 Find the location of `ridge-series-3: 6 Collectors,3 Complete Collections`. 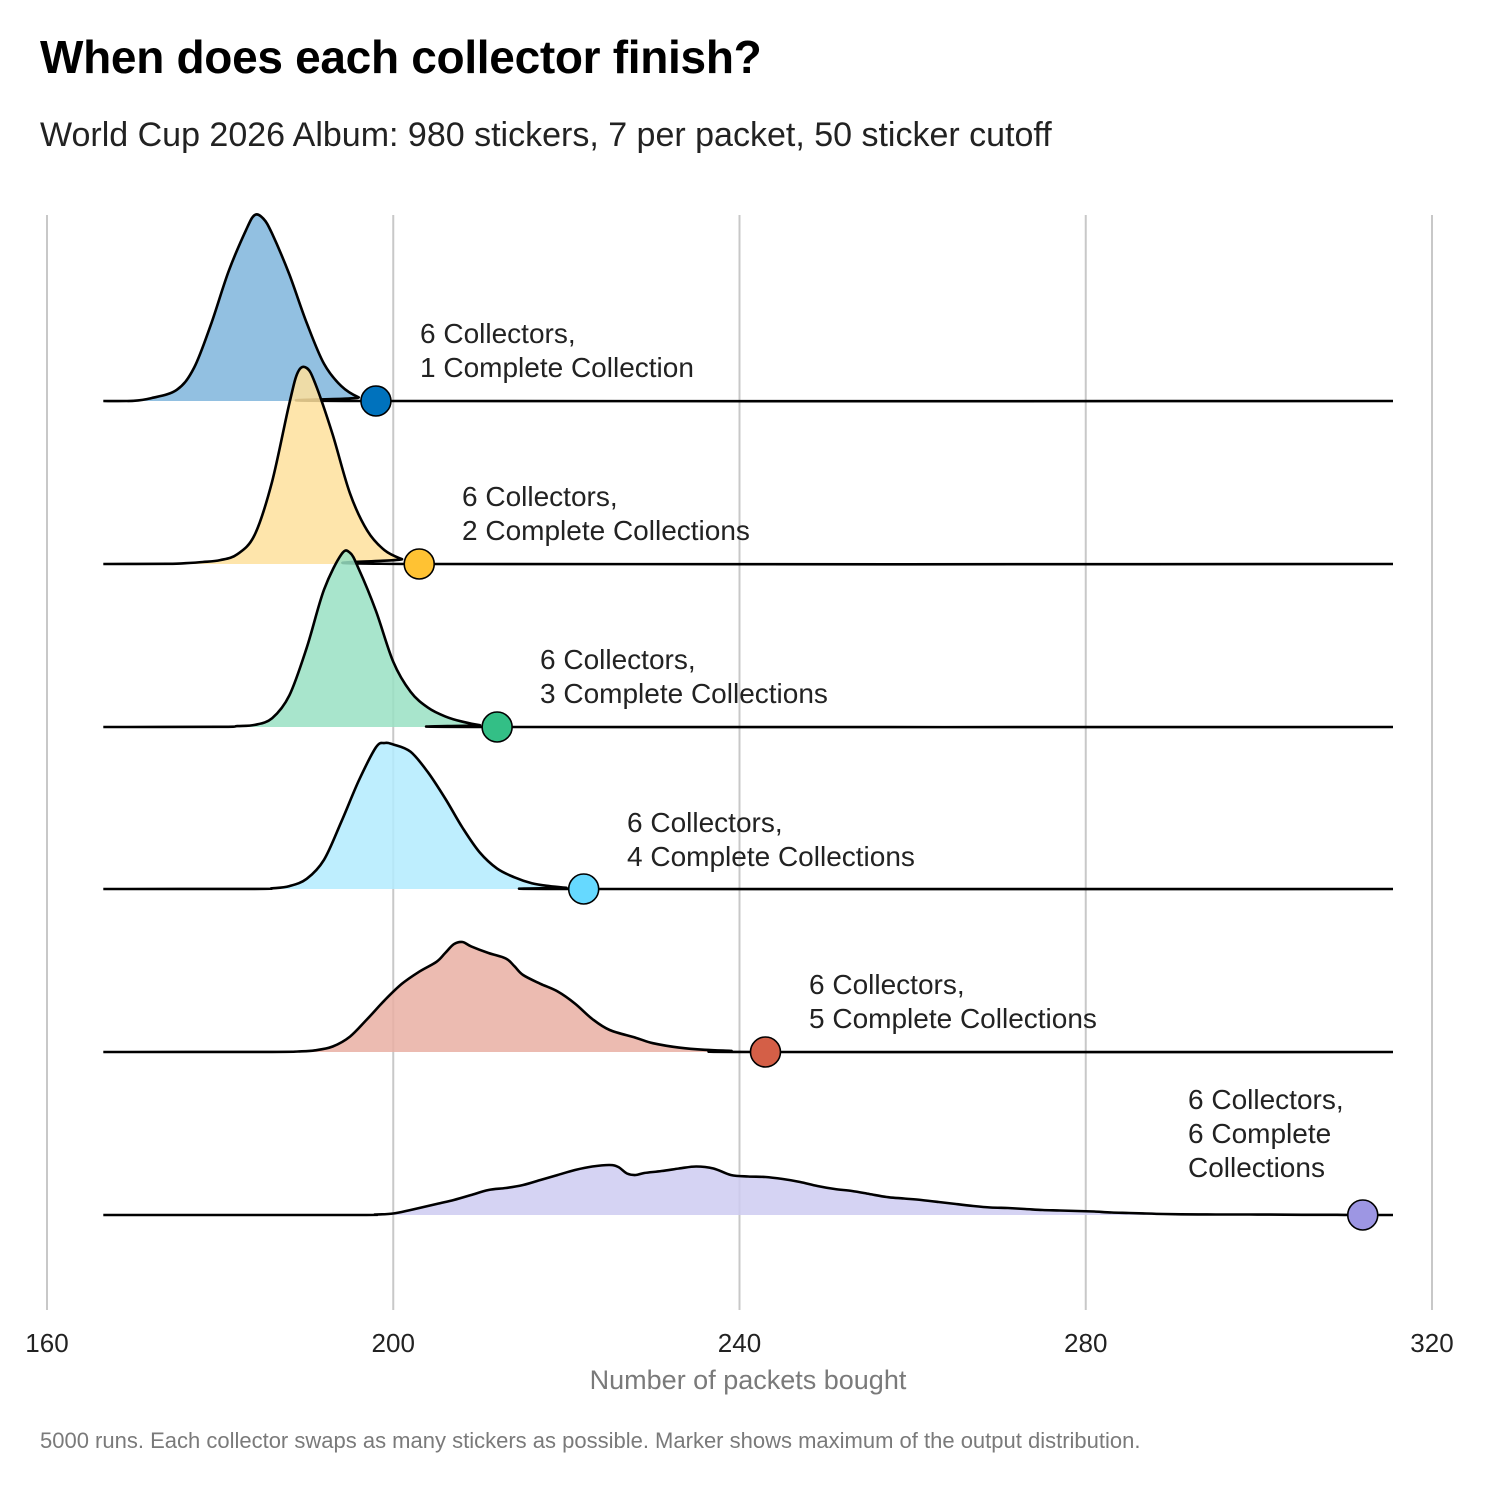

ridge-series-3: 6 Collectors,3 Complete Collections is located at coordinates (748, 646).